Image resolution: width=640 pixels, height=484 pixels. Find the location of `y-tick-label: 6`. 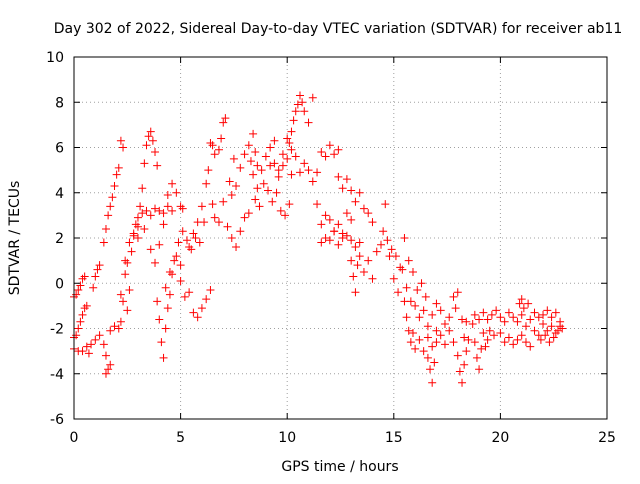

y-tick-label: 6 is located at coordinates (59, 149).